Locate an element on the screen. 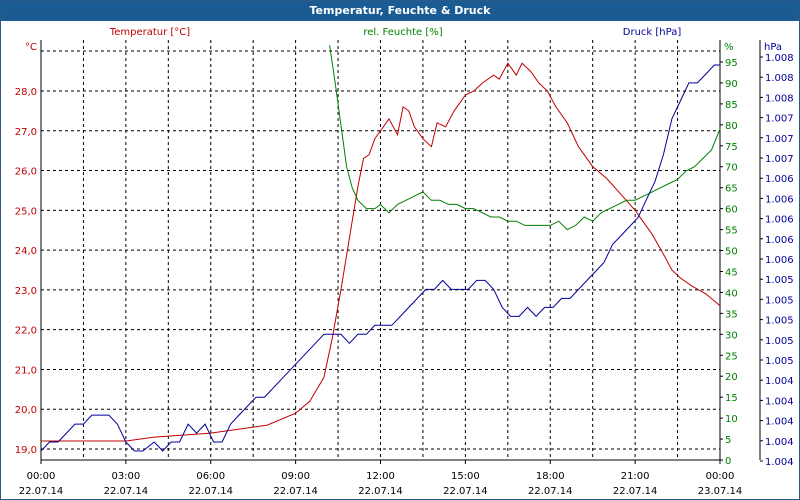  humidity-tick-label: 85 is located at coordinates (731, 105).